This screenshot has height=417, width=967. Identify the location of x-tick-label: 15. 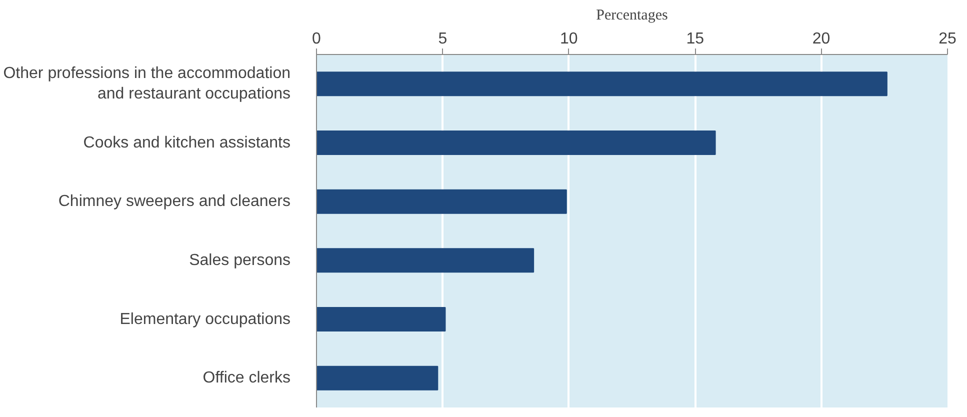
(695, 39).